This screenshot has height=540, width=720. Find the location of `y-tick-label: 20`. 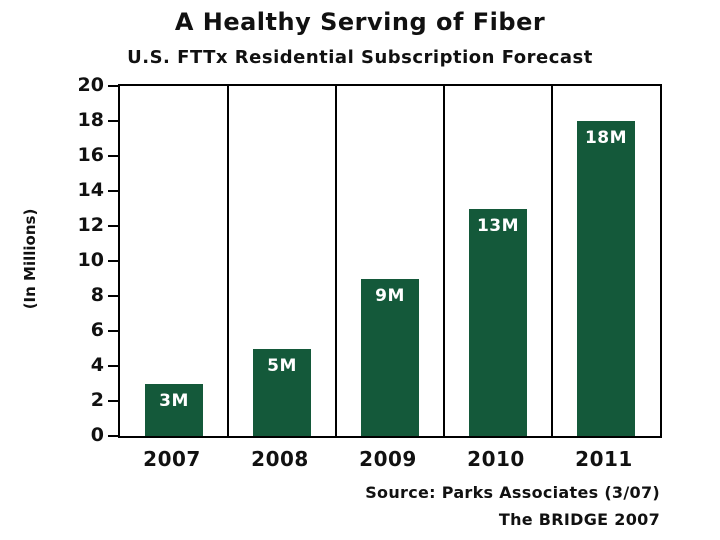

y-tick-label: 20 is located at coordinates (90, 85).